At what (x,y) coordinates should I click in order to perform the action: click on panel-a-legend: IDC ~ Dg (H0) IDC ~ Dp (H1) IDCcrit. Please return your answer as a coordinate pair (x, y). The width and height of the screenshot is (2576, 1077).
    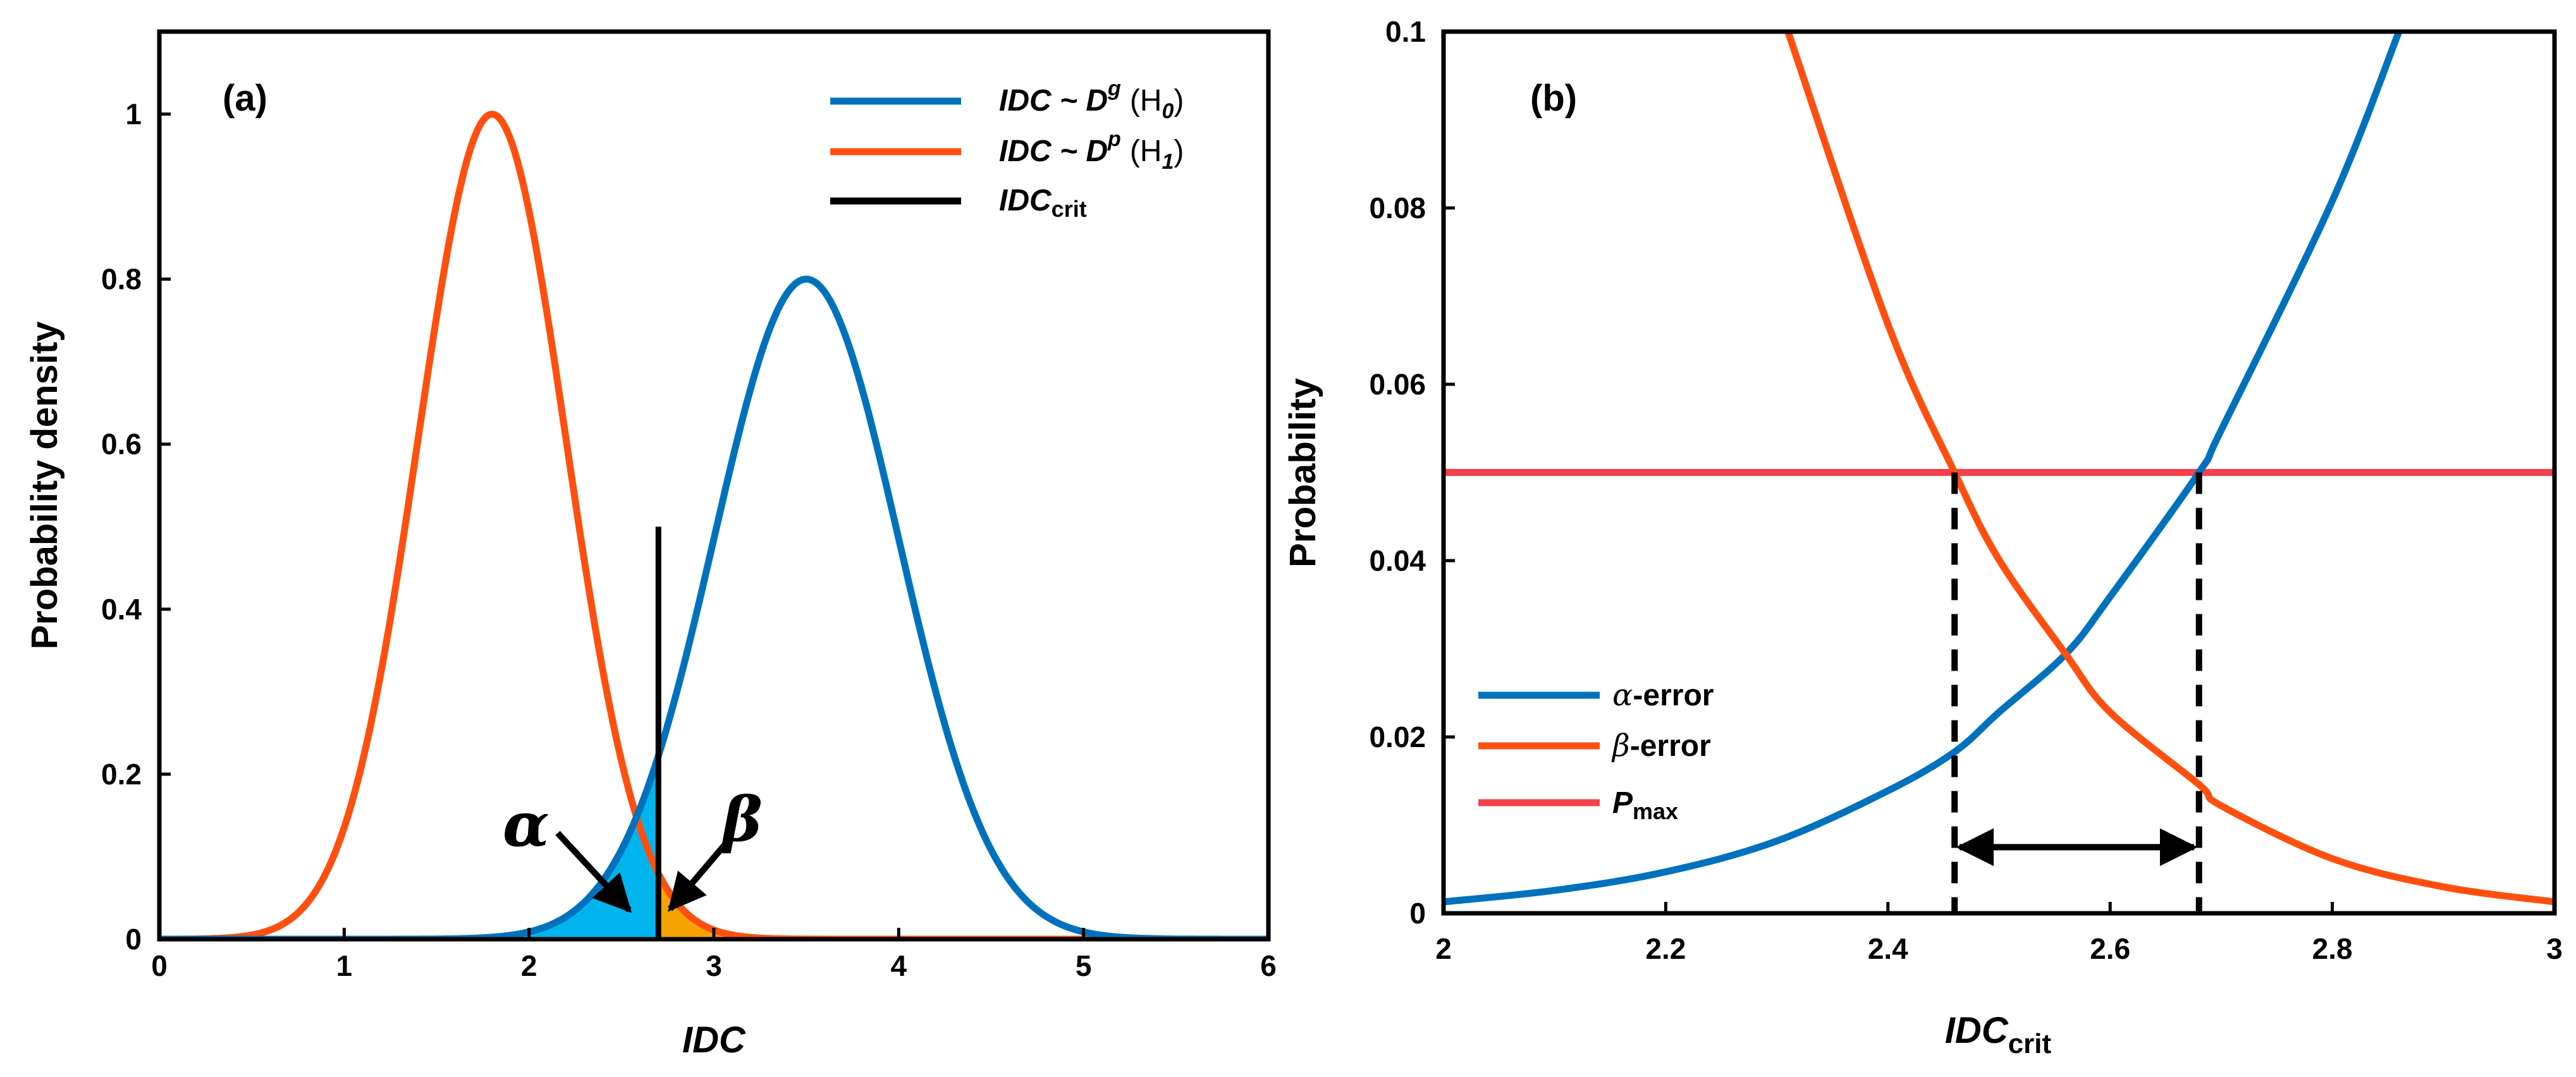
    Looking at the image, I should click on (1007, 149).